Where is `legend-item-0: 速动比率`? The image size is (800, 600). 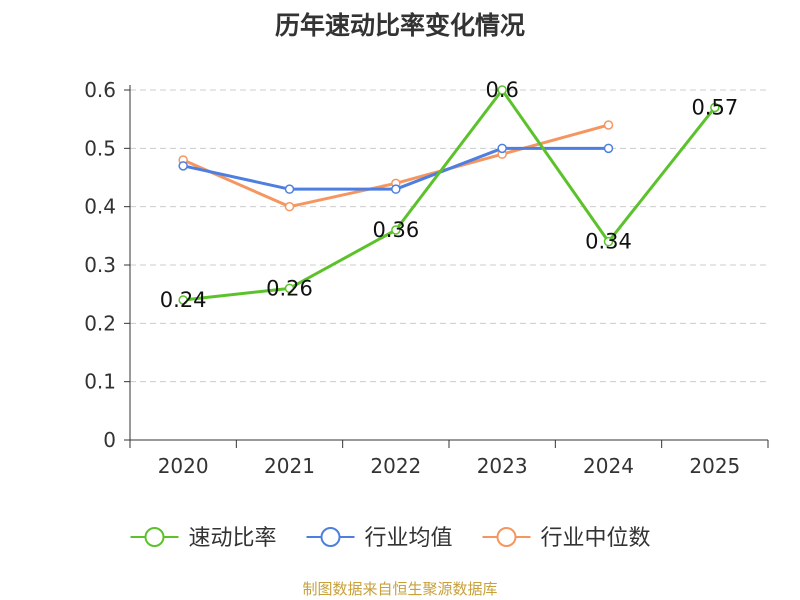
legend-item-0: 速动比率 is located at coordinates (203, 538).